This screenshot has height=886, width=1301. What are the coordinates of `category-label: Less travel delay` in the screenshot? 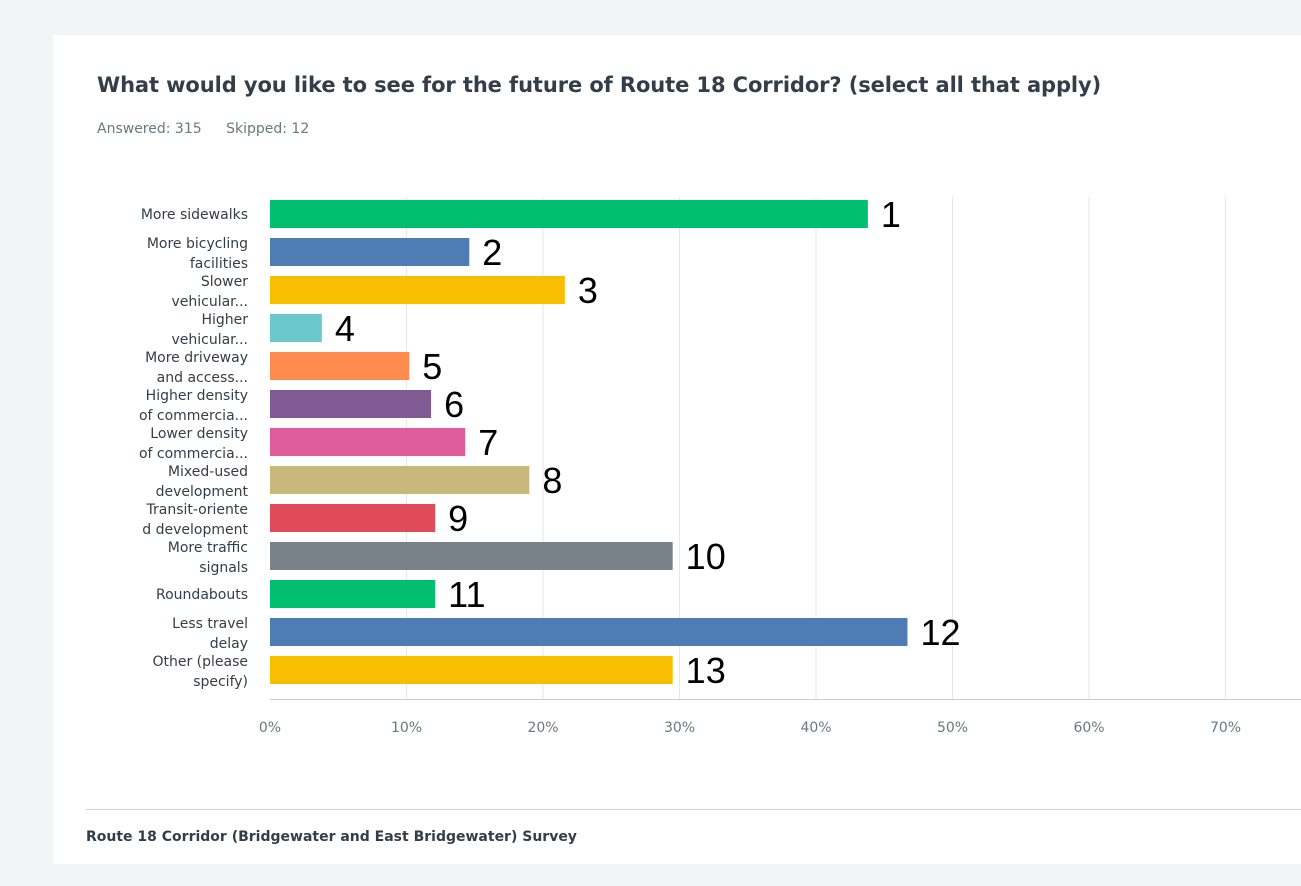 It's located at (210, 634).